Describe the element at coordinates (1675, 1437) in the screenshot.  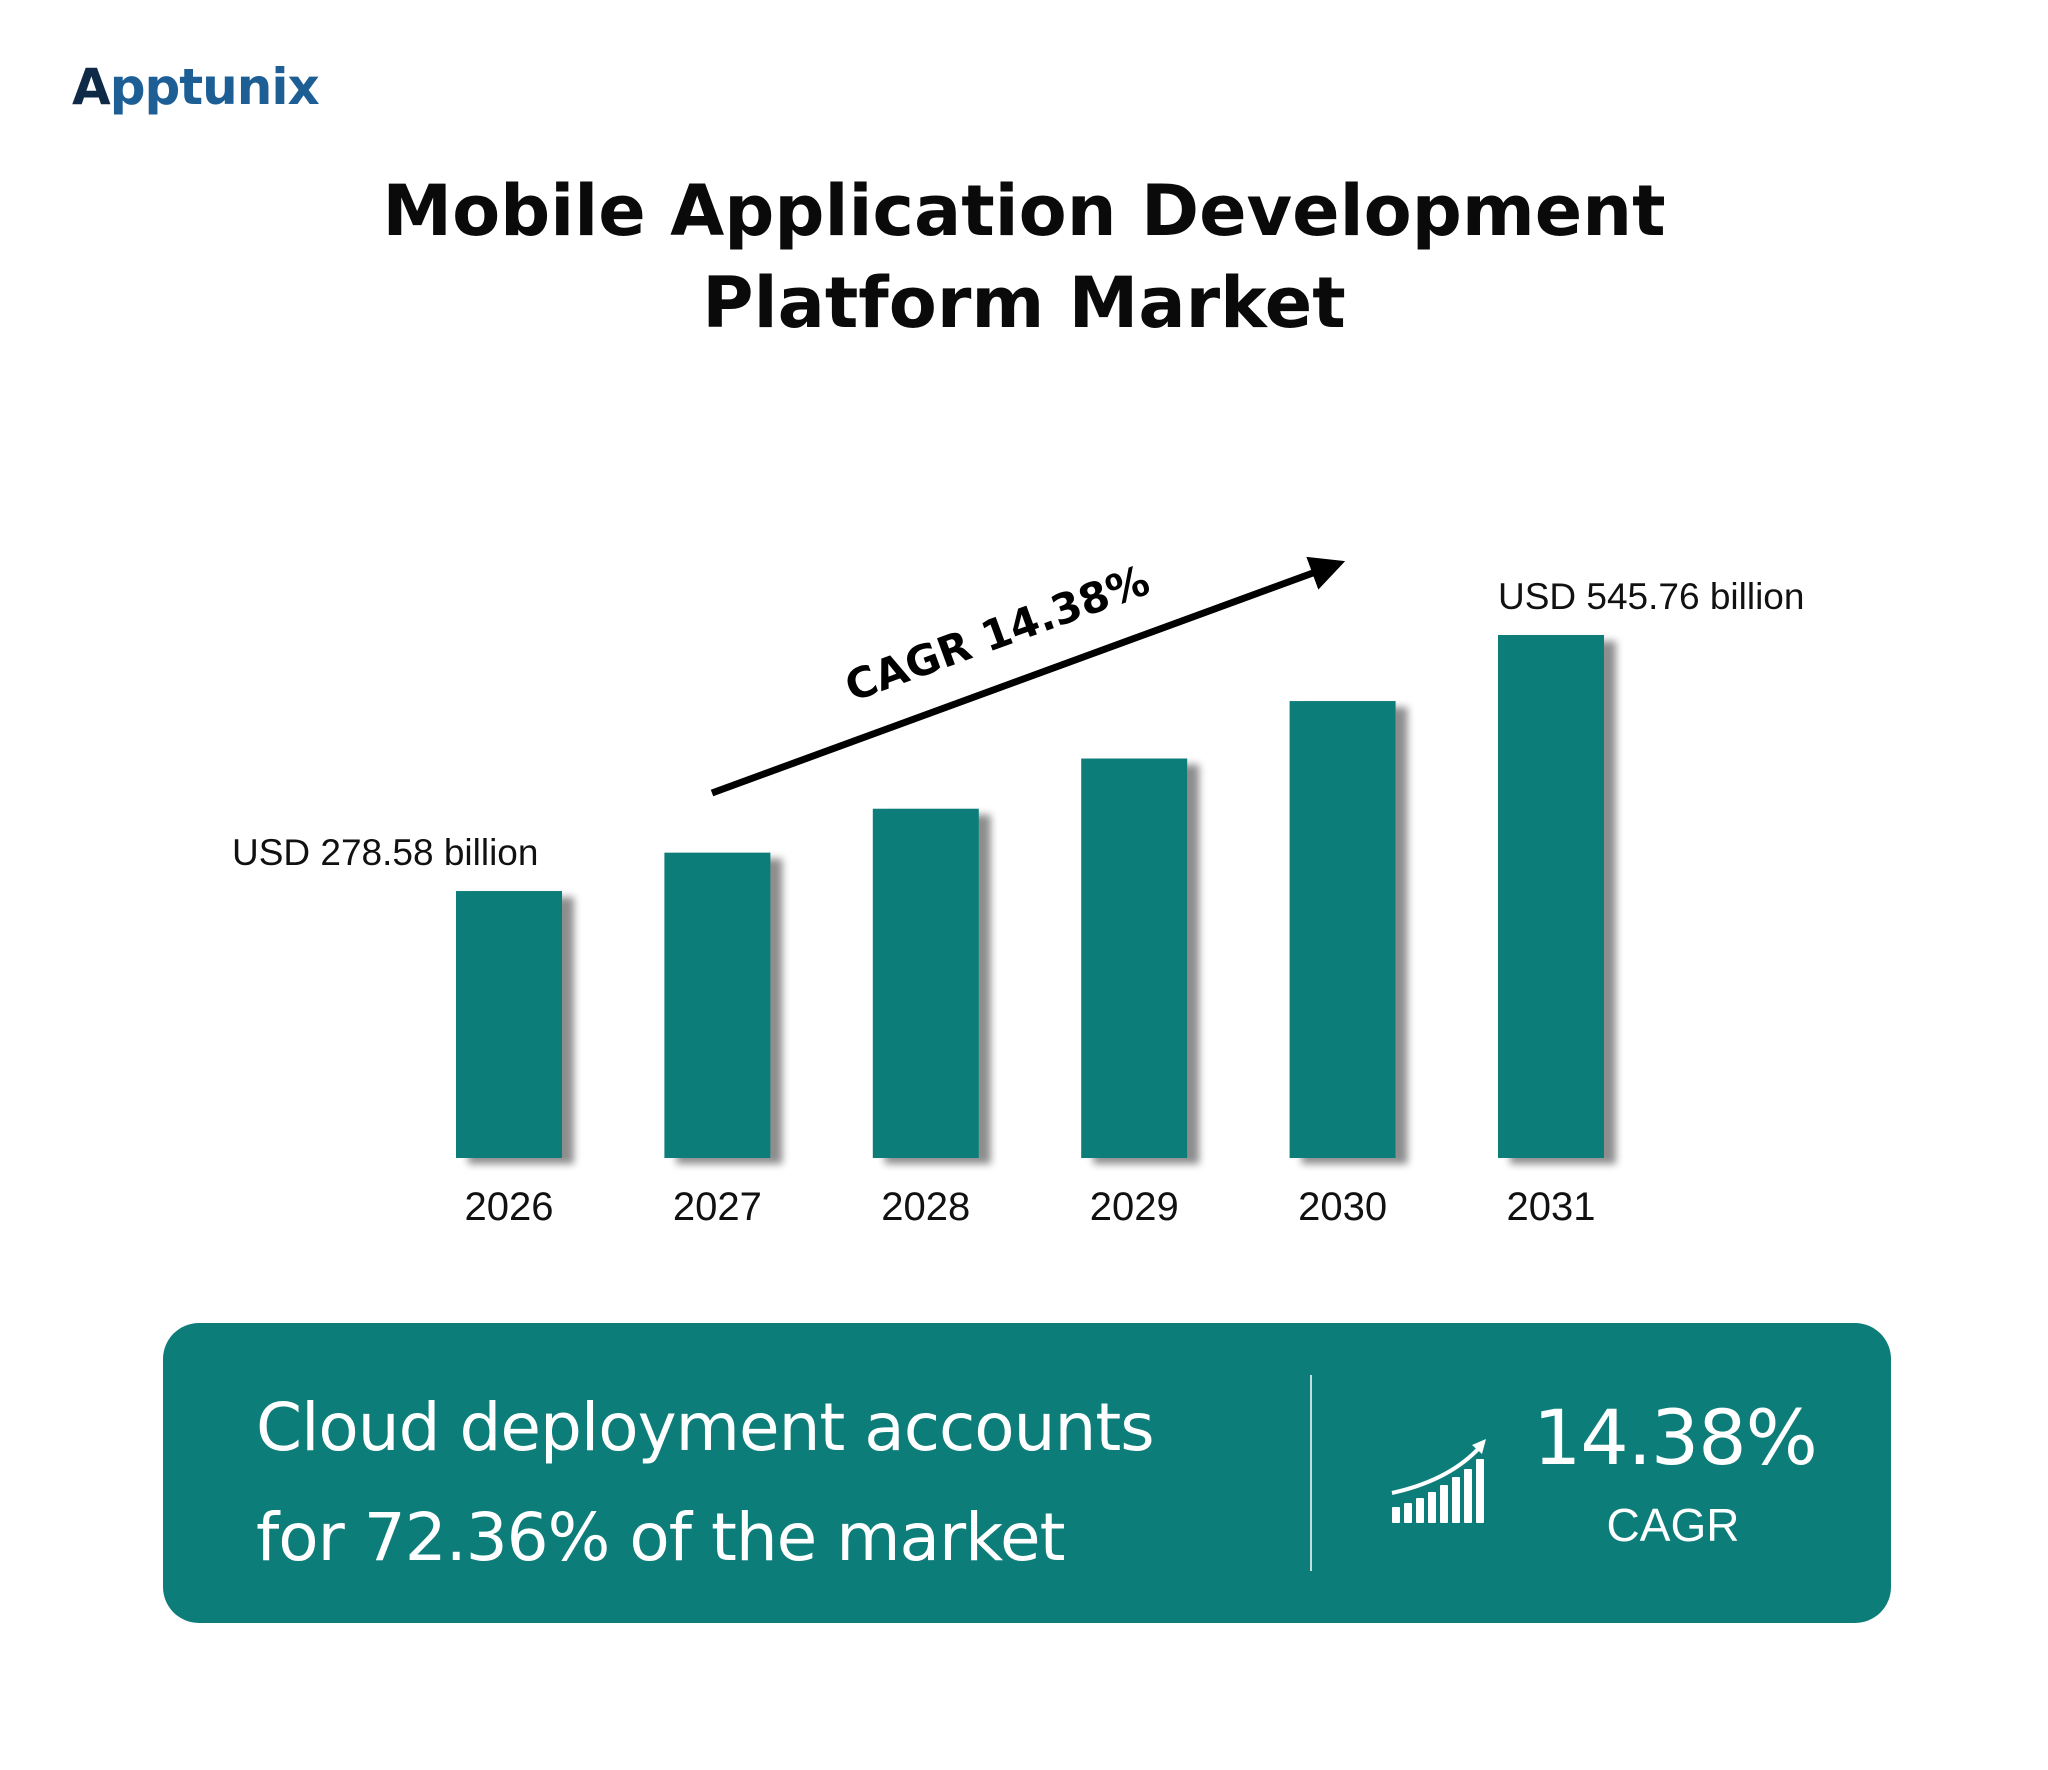
I see `cagr-value: 14.38%` at that location.